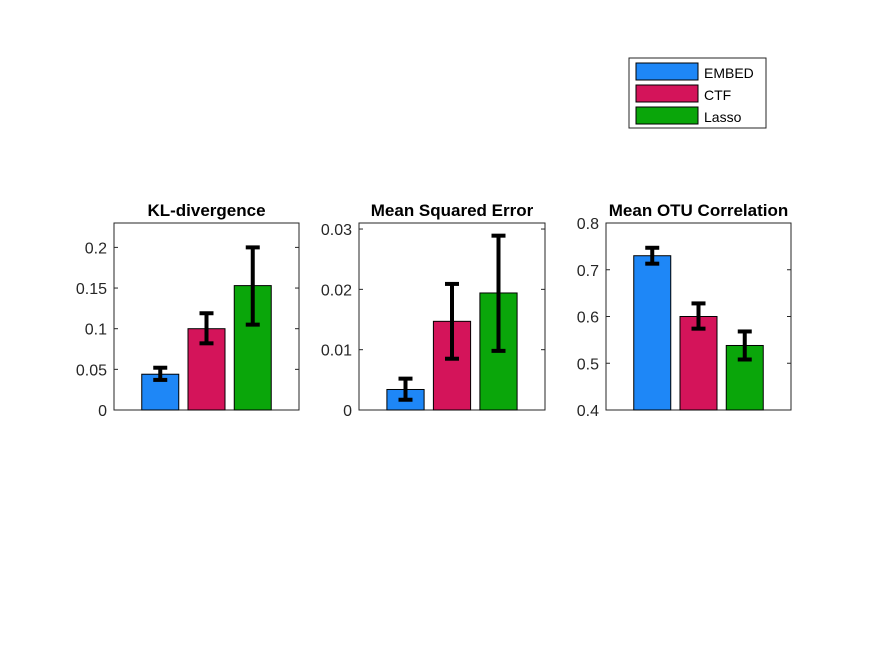  I want to click on panel-kl-divergence: 0 0.05 0.1 0.15 0.2 KL-divergence, so click(188, 310).